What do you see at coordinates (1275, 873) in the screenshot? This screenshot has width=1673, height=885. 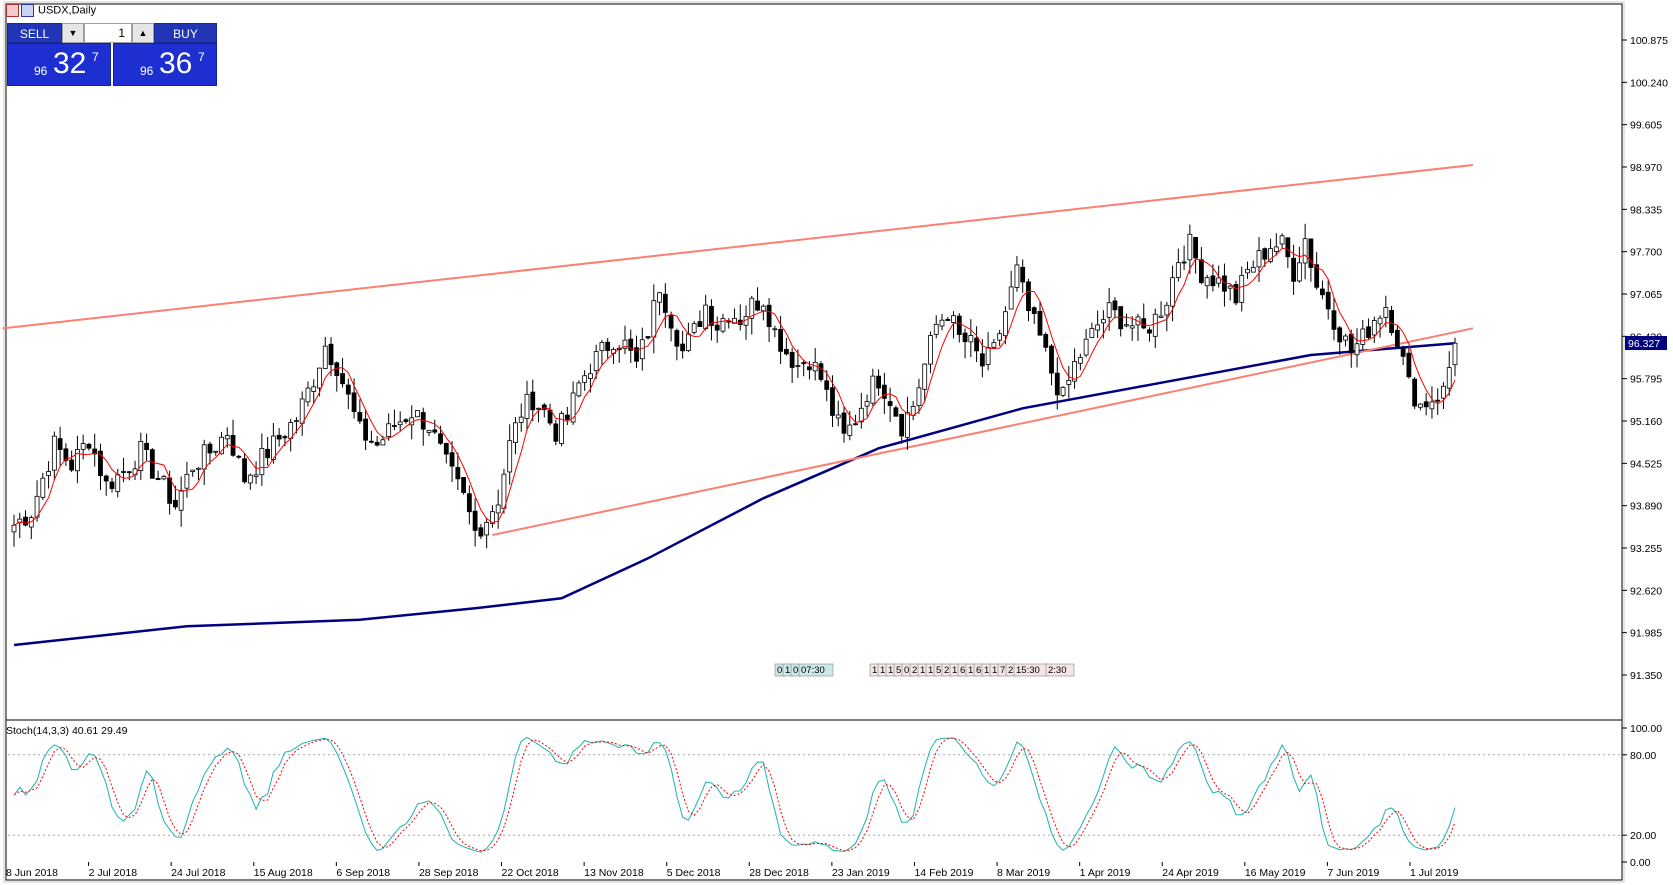 I see `x-tick-label: 16 May 2019` at bounding box center [1275, 873].